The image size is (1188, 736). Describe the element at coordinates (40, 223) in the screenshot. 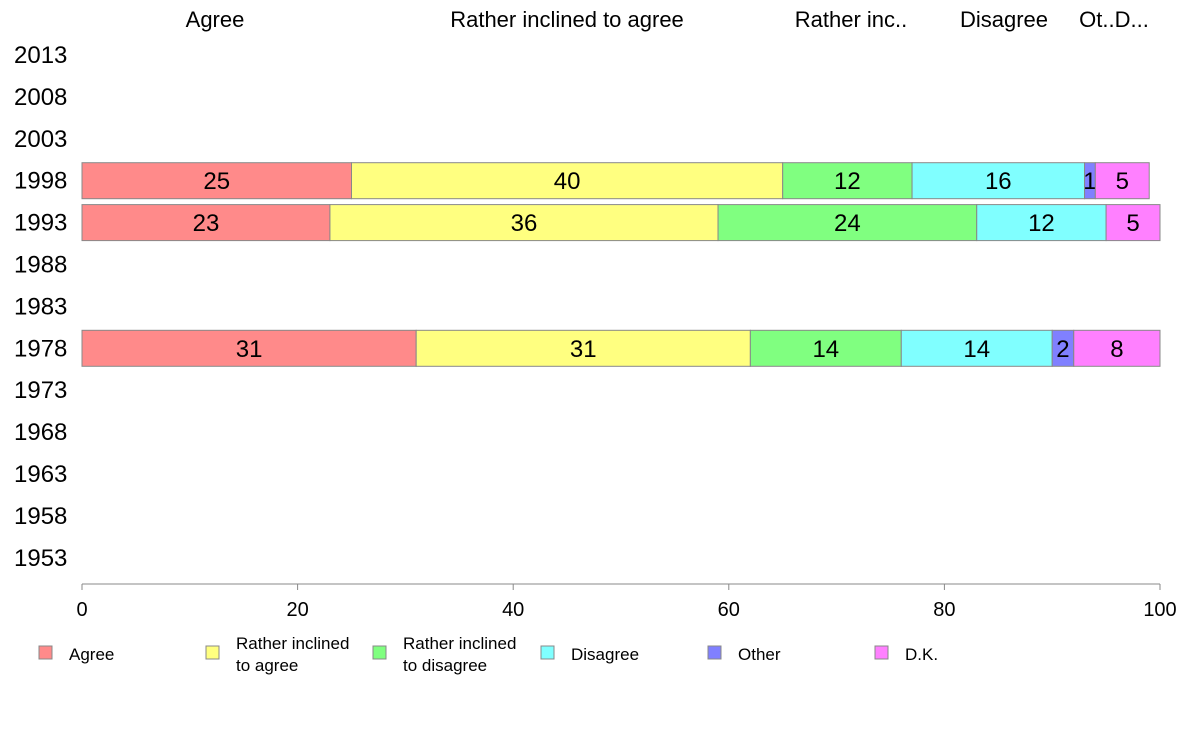

I see `year-label: 1993` at that location.